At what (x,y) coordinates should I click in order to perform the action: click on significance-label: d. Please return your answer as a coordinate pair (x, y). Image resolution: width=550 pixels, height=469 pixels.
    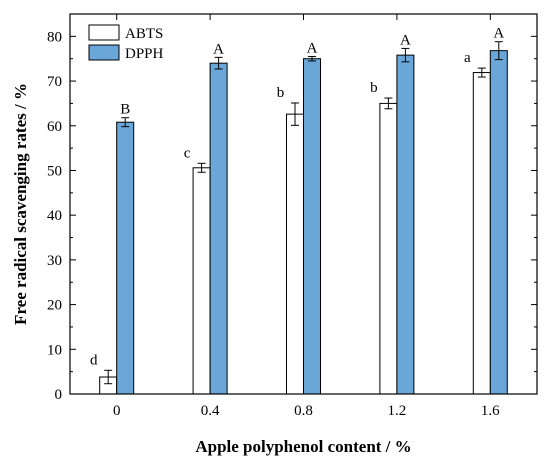
    Looking at the image, I should click on (94, 360).